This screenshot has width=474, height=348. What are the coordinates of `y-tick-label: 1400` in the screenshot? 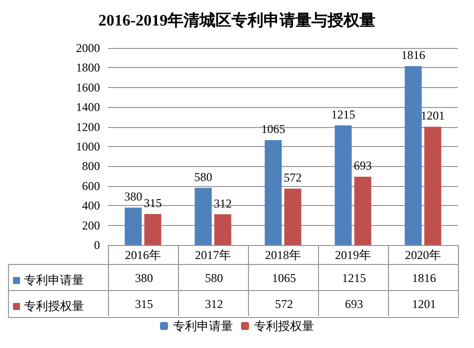 It's located at (88, 107).